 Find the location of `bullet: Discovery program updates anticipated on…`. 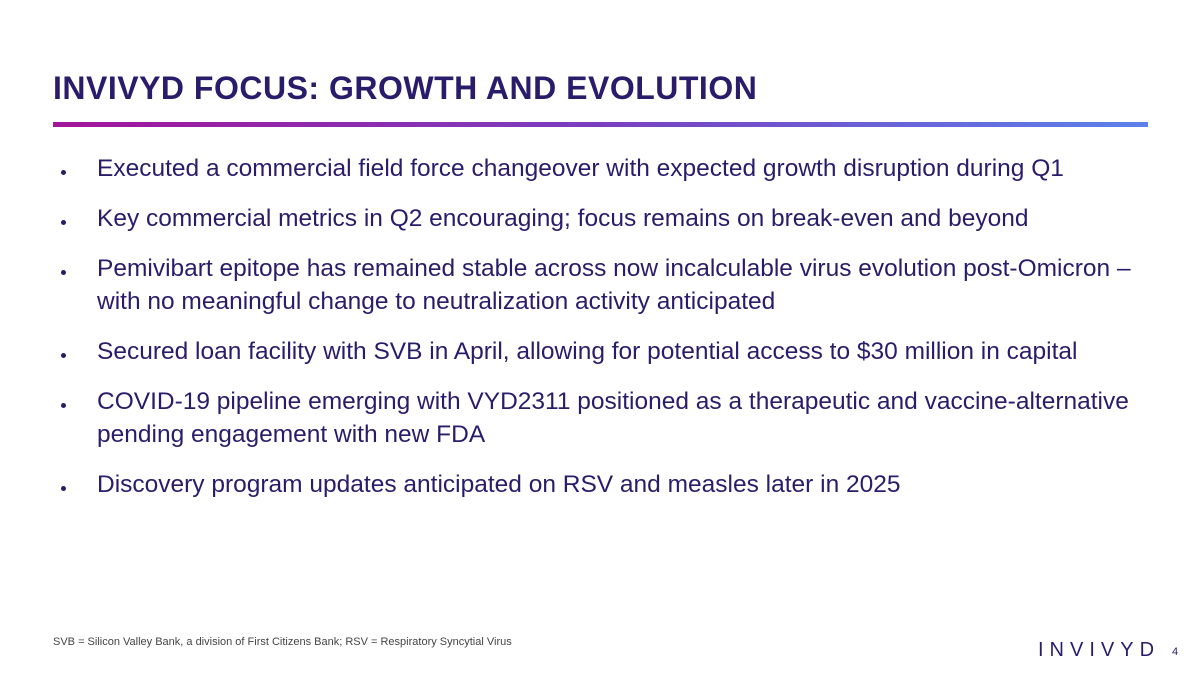

bullet: Discovery program updates anticipated on… is located at coordinates (593, 484).